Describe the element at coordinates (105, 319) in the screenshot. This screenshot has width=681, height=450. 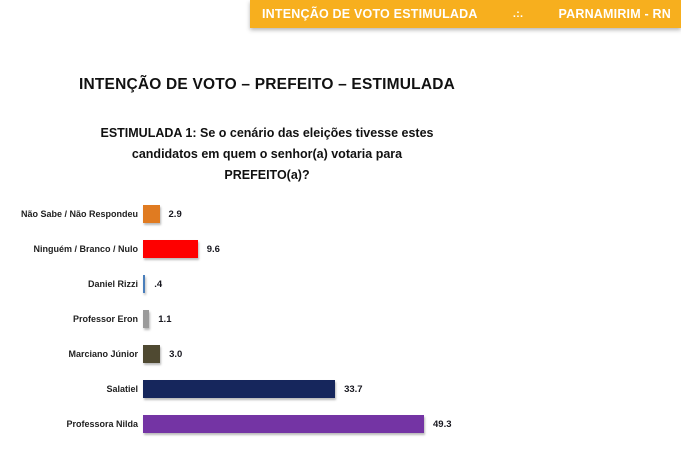
I see `bar-category-label: Professor Eron` at that location.